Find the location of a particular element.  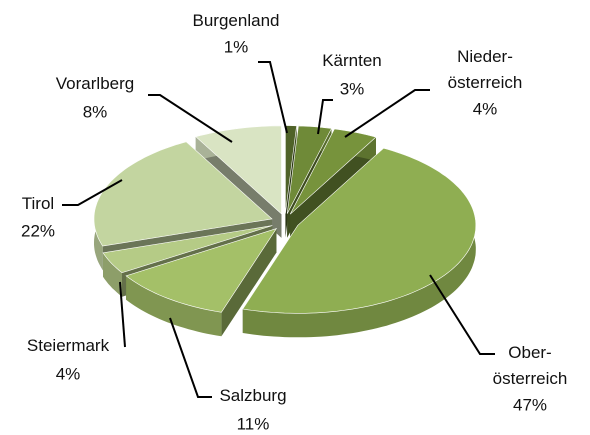

label-line: Salzburg is located at coordinates (252, 395).